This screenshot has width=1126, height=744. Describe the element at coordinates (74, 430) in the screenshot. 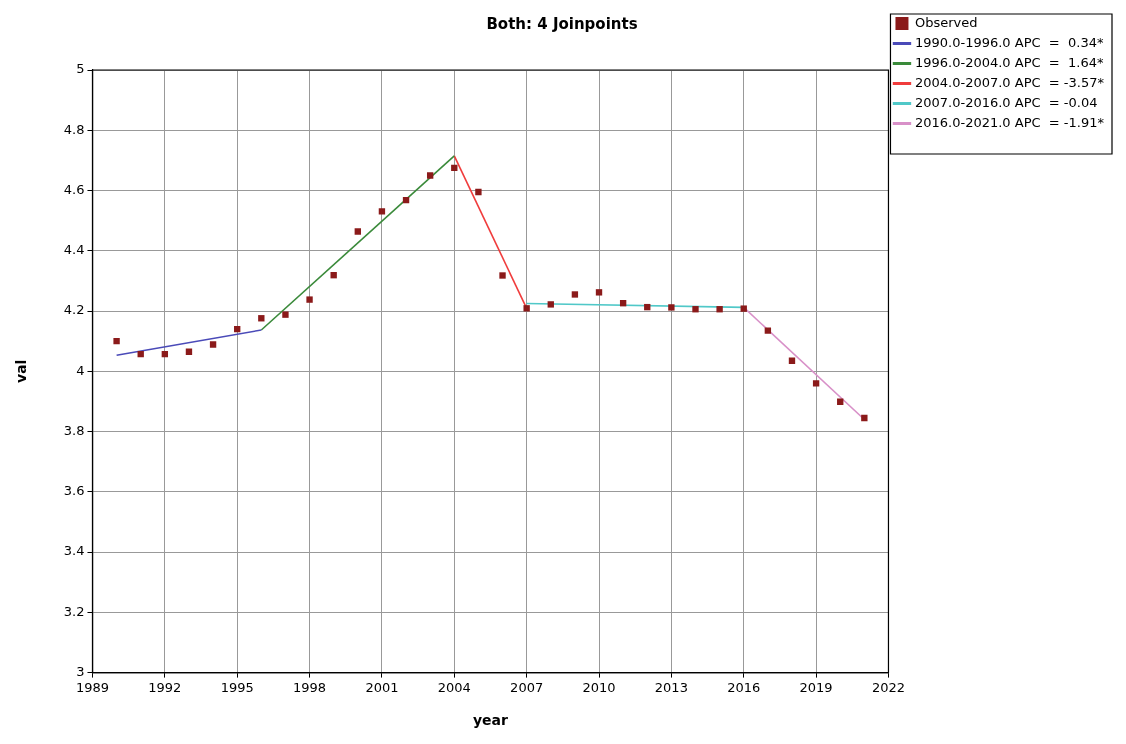

I see `y-tick-label: 3.8` at that location.